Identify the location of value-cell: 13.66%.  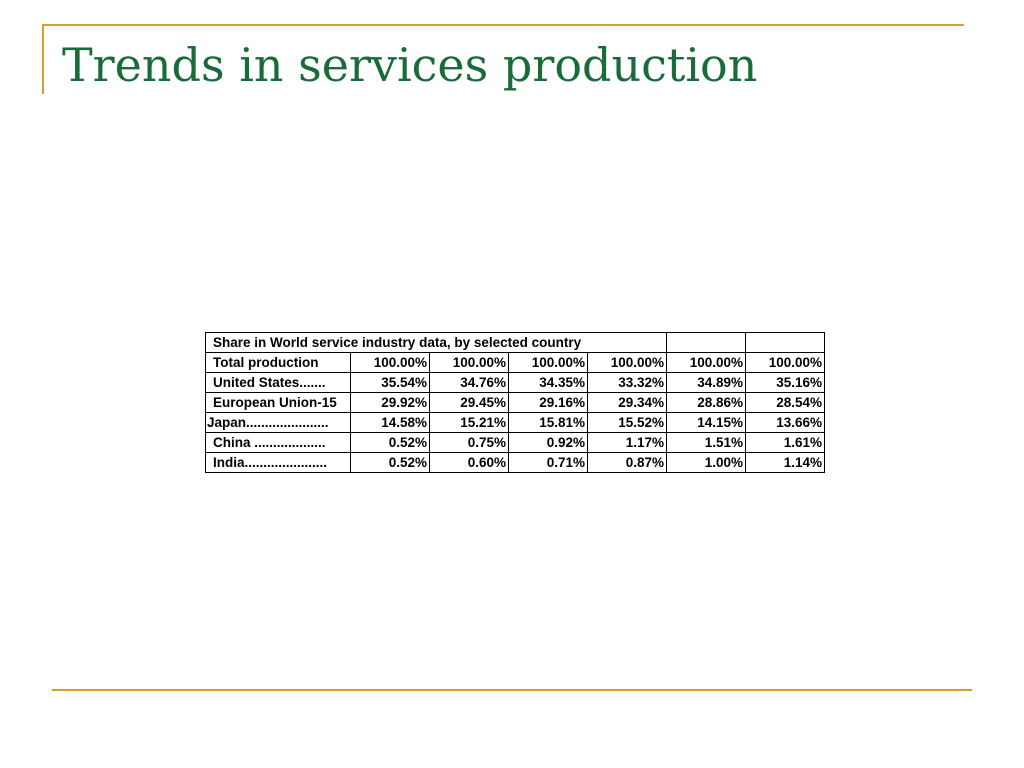
(785, 422).